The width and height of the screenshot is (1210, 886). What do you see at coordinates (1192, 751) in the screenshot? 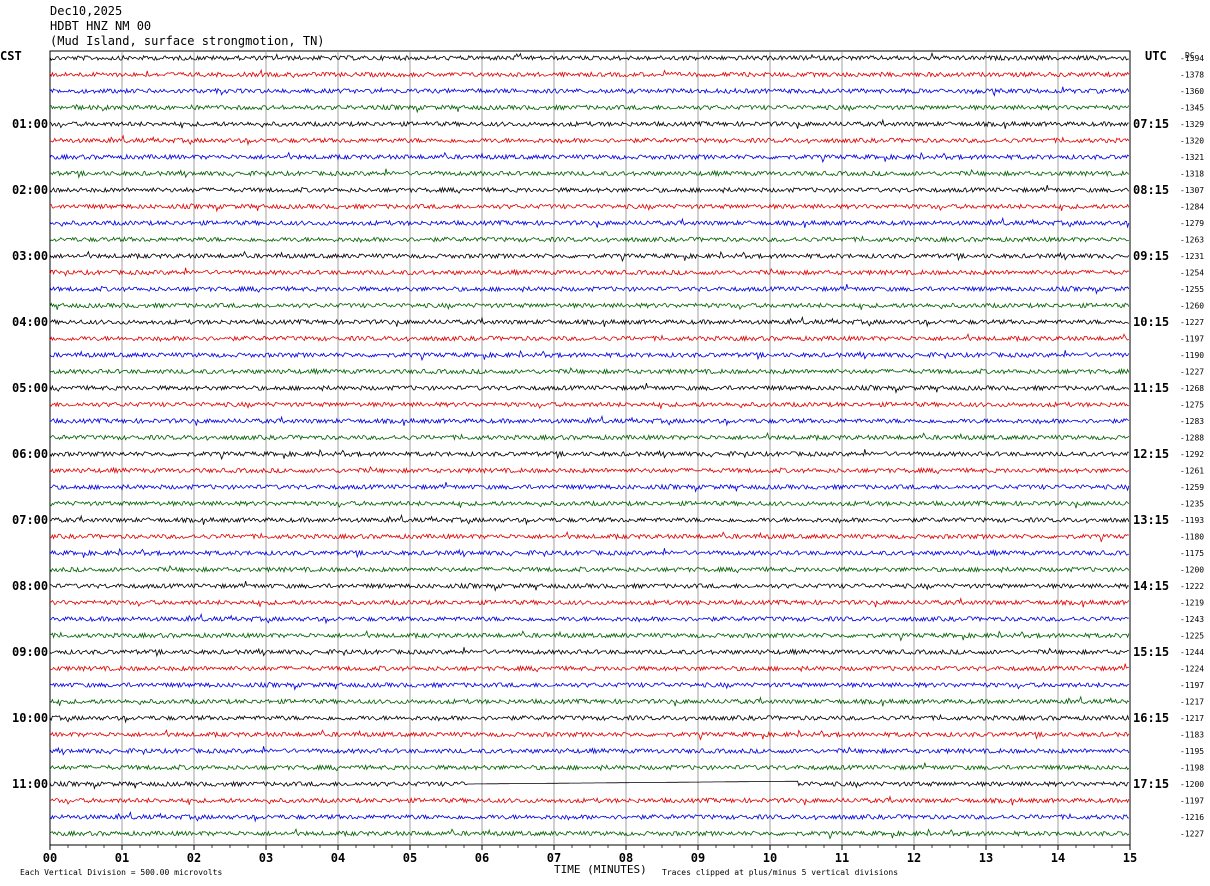
I see `dc-offset-label: -1195` at bounding box center [1192, 751].